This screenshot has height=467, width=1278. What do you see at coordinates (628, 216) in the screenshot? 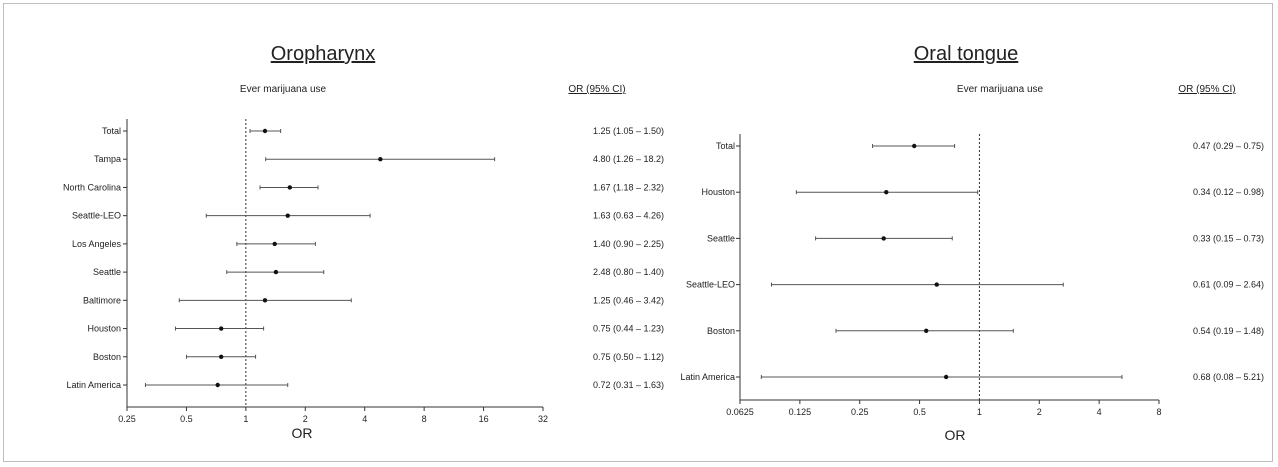
I see `or-ci-value: 1.63 (0.63 – 4.26)` at bounding box center [628, 216].